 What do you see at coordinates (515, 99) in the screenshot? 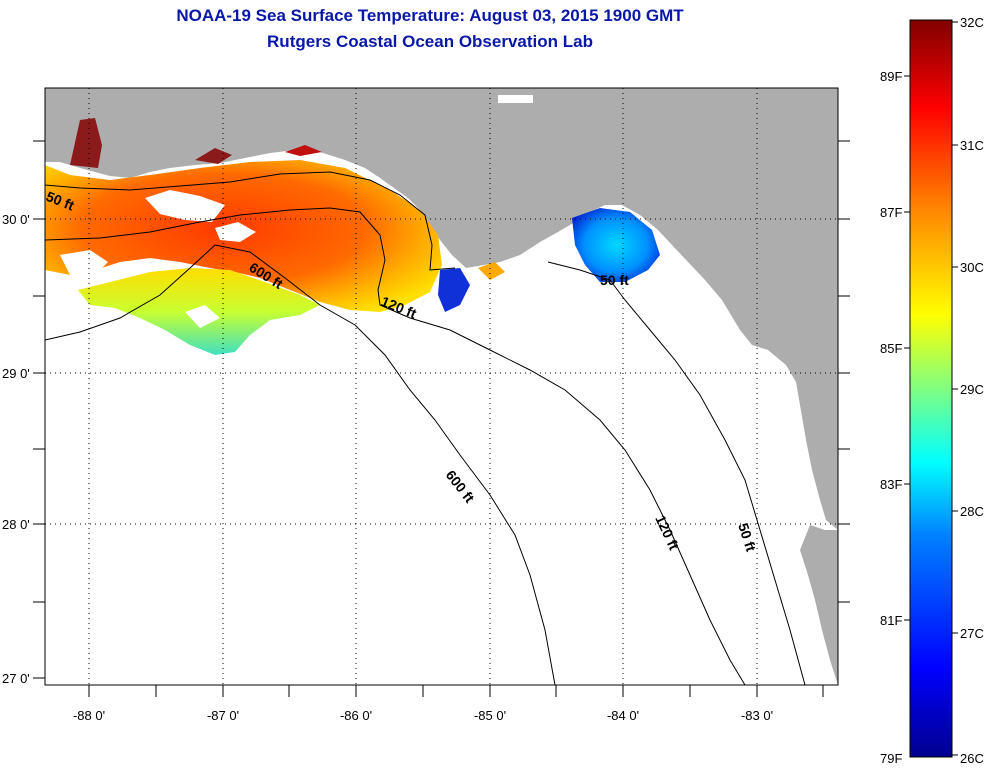
I see `lake-patch` at bounding box center [515, 99].